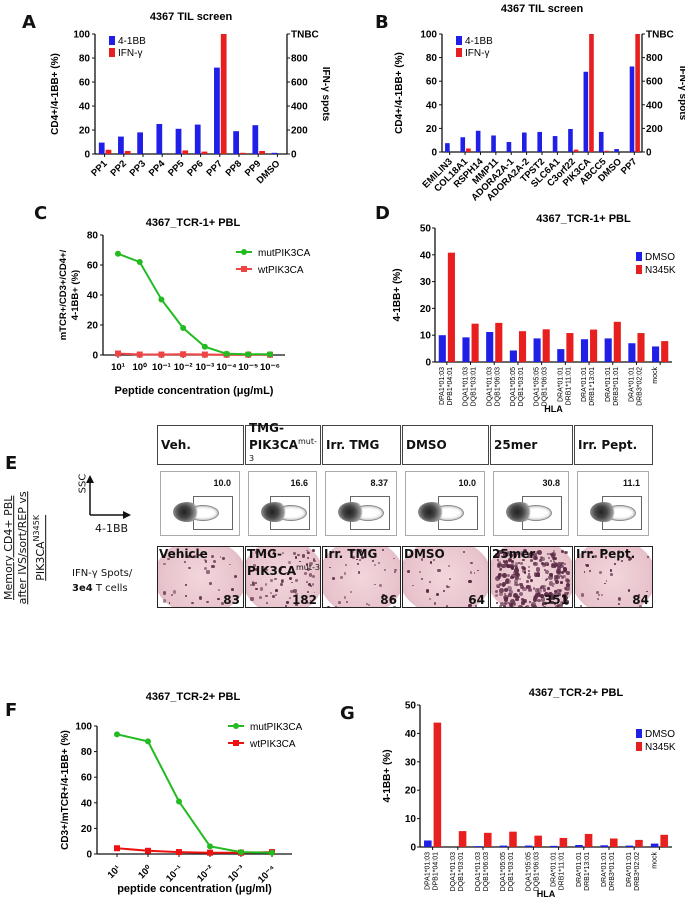 This screenshot has height=902, width=685. I want to click on chart-B-y2tick-label: 200, so click(654, 129).